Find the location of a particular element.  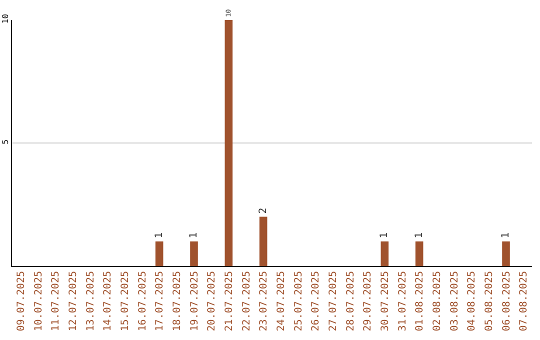

x-tick-label: 16.07.2025 is located at coordinates (142, 301).